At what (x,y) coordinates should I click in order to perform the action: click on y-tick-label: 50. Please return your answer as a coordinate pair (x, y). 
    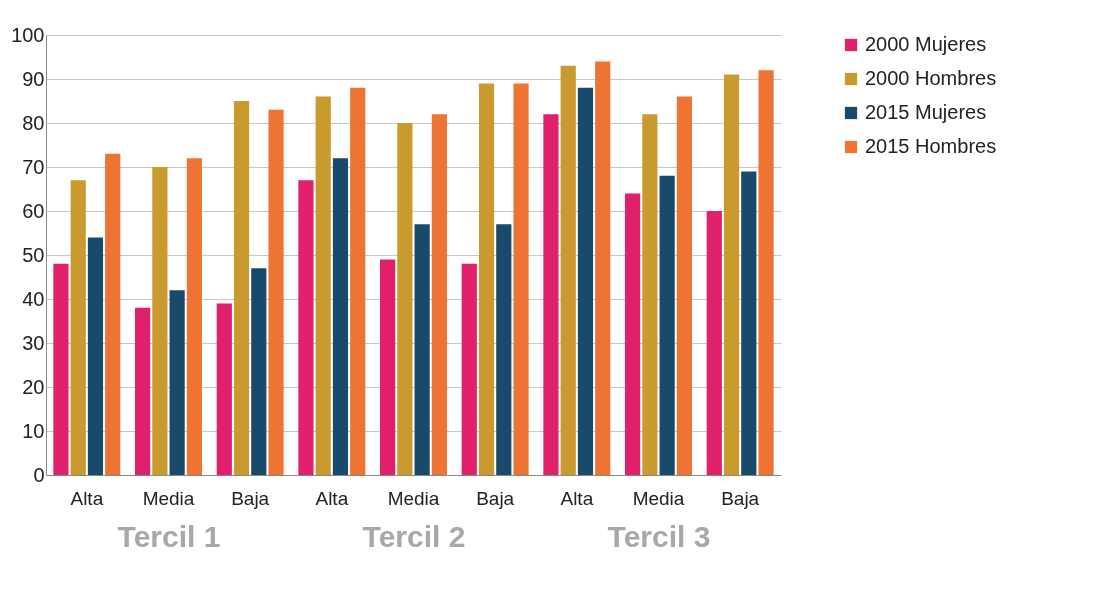
    Looking at the image, I should click on (33, 254).